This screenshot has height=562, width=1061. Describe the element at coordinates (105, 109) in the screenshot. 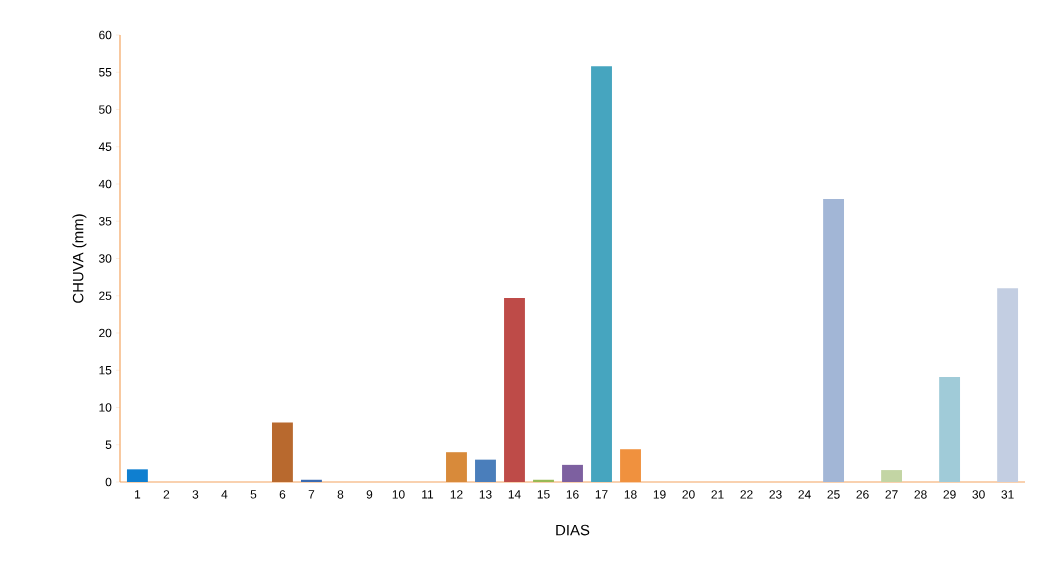

I see `y-tick-label: 50` at that location.